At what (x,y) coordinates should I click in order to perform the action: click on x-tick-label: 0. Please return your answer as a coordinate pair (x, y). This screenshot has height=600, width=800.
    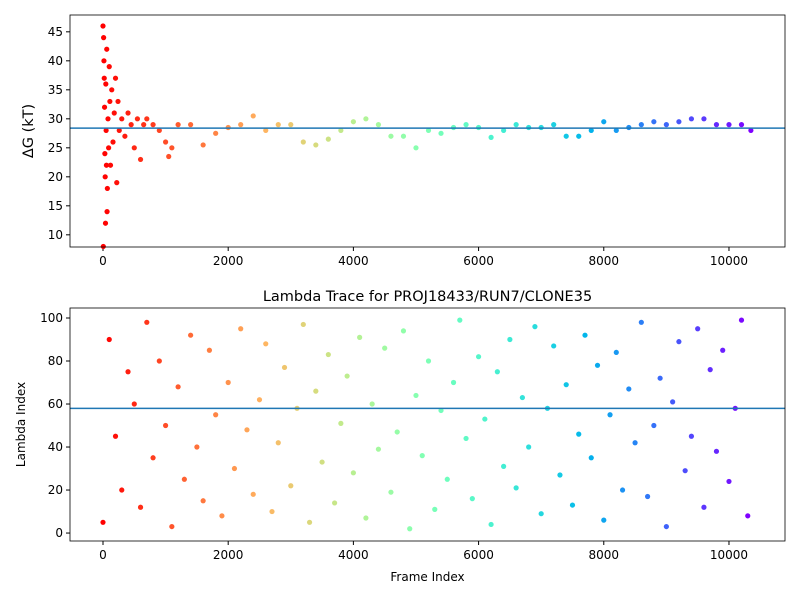
    Looking at the image, I should click on (103, 555).